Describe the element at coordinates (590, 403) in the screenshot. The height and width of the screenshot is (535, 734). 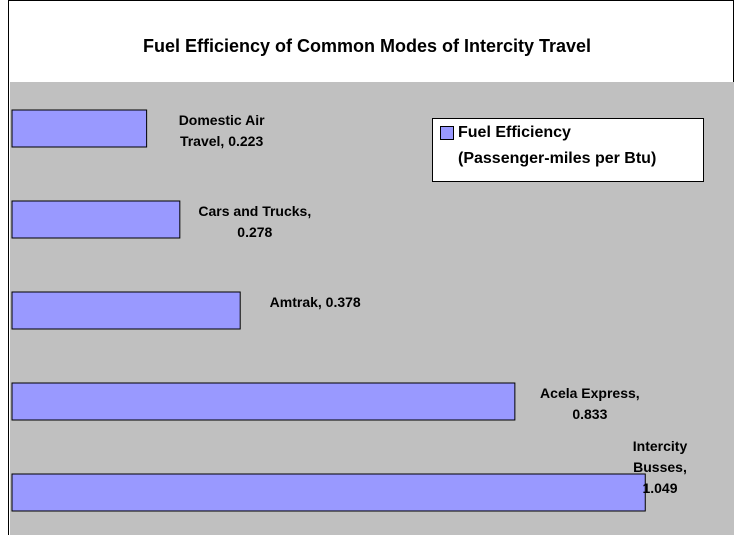
I see `data-label: Acela Express, 0.833` at that location.